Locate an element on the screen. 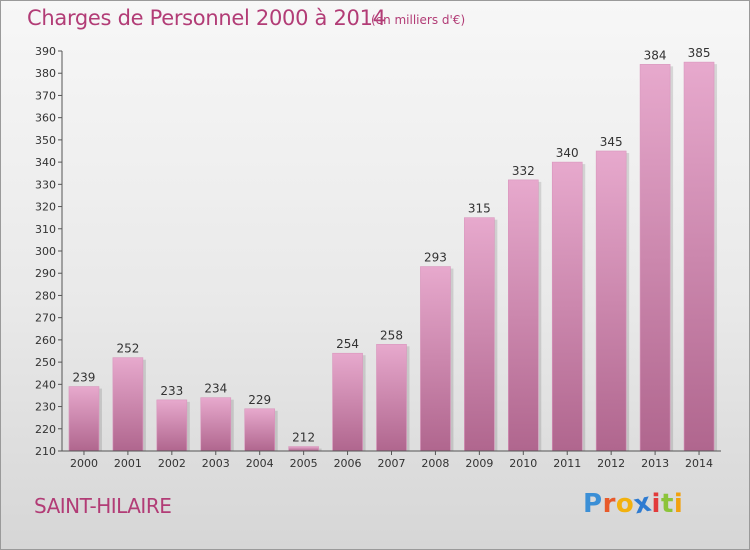 The width and height of the screenshot is (750, 550). bar-2013 is located at coordinates (655, 258).